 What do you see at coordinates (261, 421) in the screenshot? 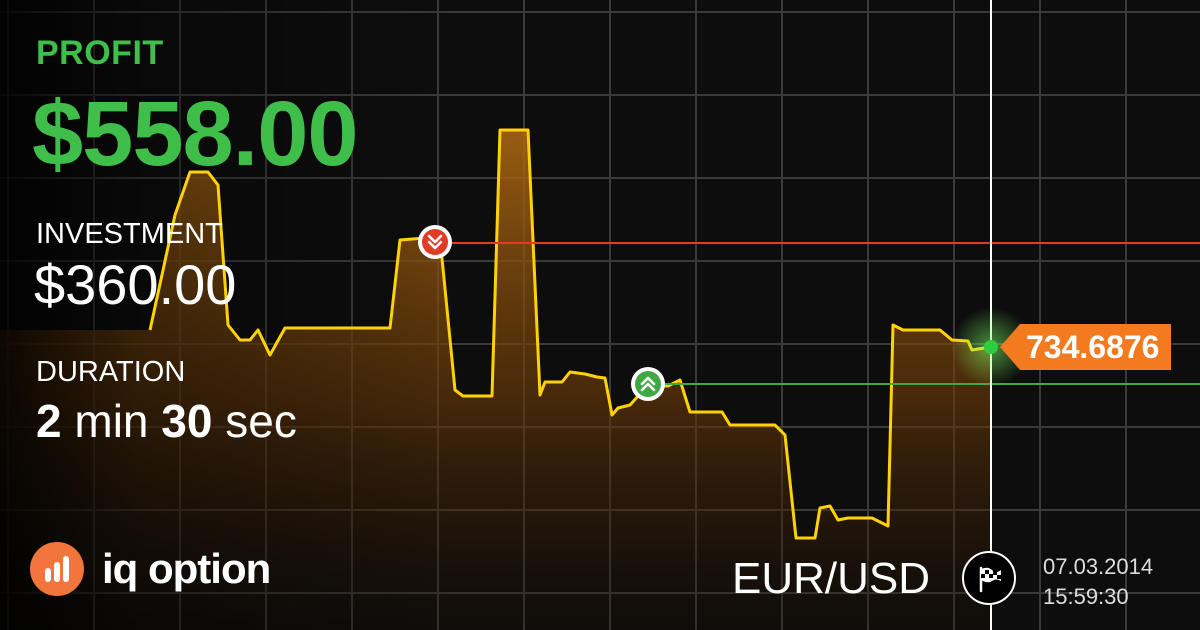
I see `duration-sec-unit: sec` at bounding box center [261, 421].